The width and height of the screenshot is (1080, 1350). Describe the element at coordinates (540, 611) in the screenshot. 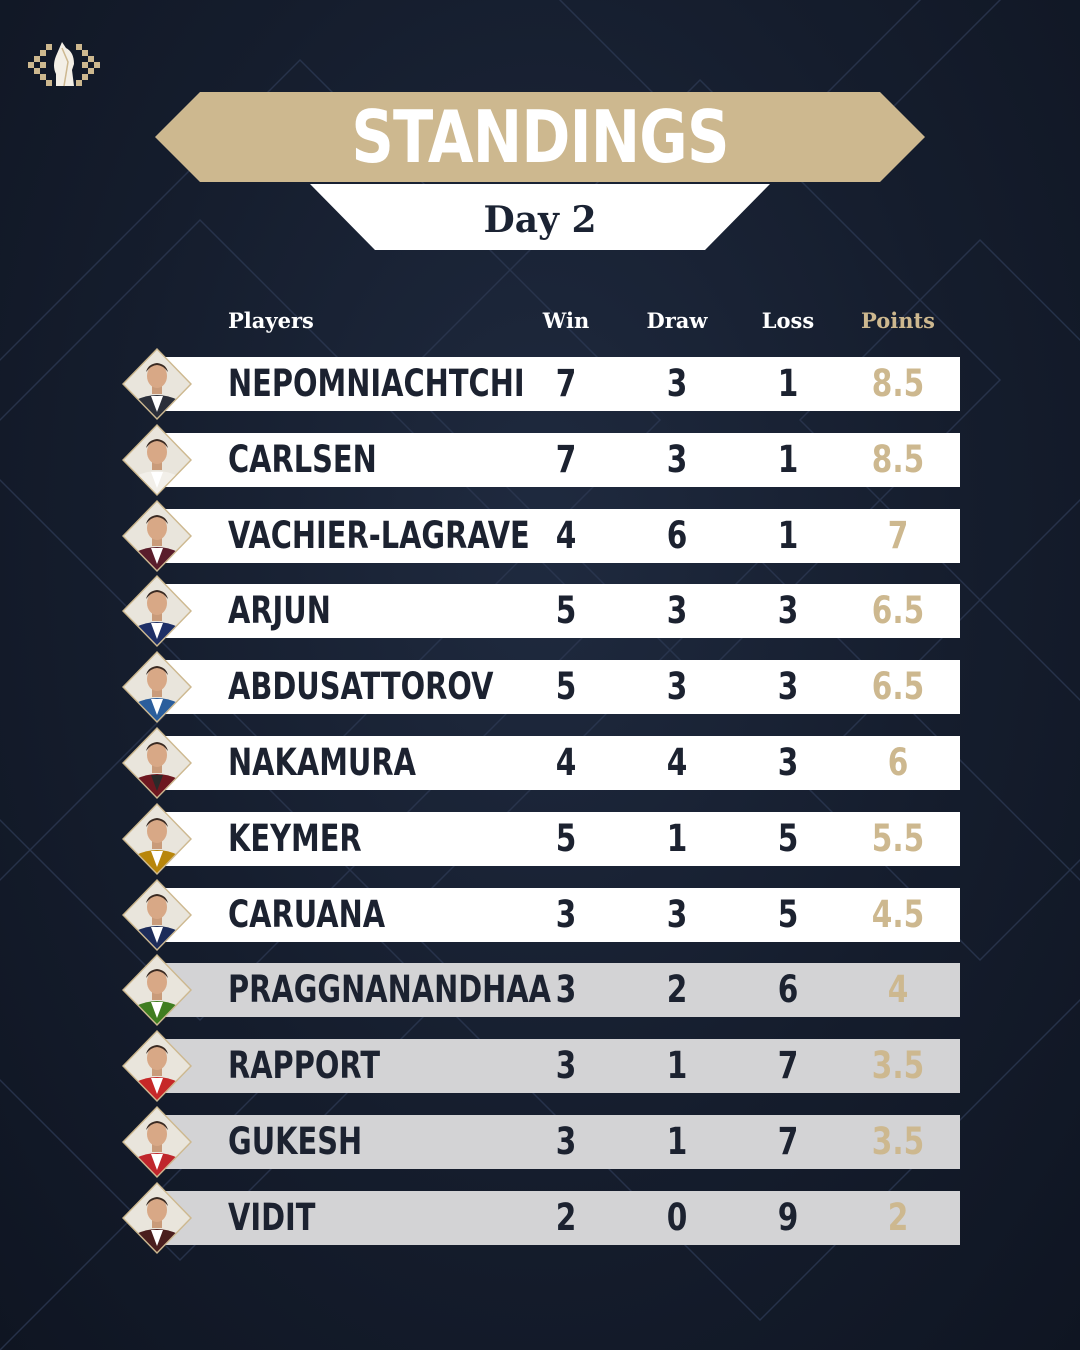

I see `table-row: ARJUN 5 3 3 6.5` at that location.